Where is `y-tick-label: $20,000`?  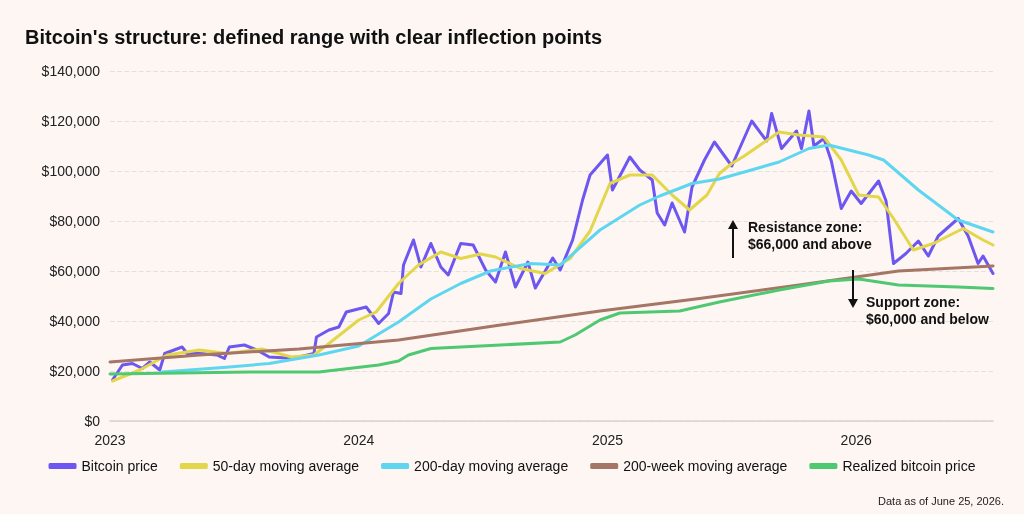
y-tick-label: $20,000 is located at coordinates (75, 371).